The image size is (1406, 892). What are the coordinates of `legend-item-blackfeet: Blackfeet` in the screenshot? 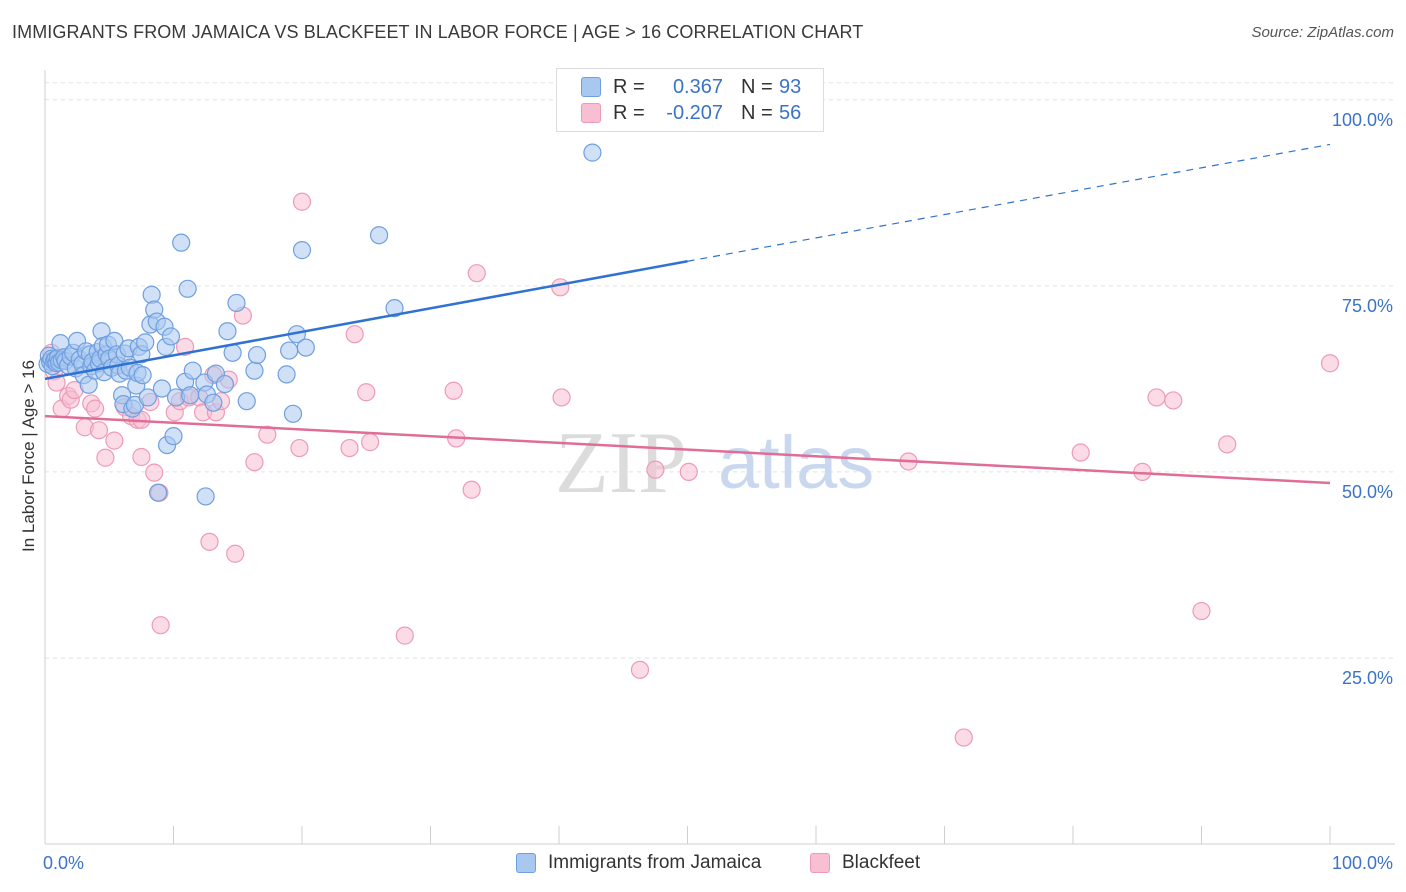 It's located at (865, 863).